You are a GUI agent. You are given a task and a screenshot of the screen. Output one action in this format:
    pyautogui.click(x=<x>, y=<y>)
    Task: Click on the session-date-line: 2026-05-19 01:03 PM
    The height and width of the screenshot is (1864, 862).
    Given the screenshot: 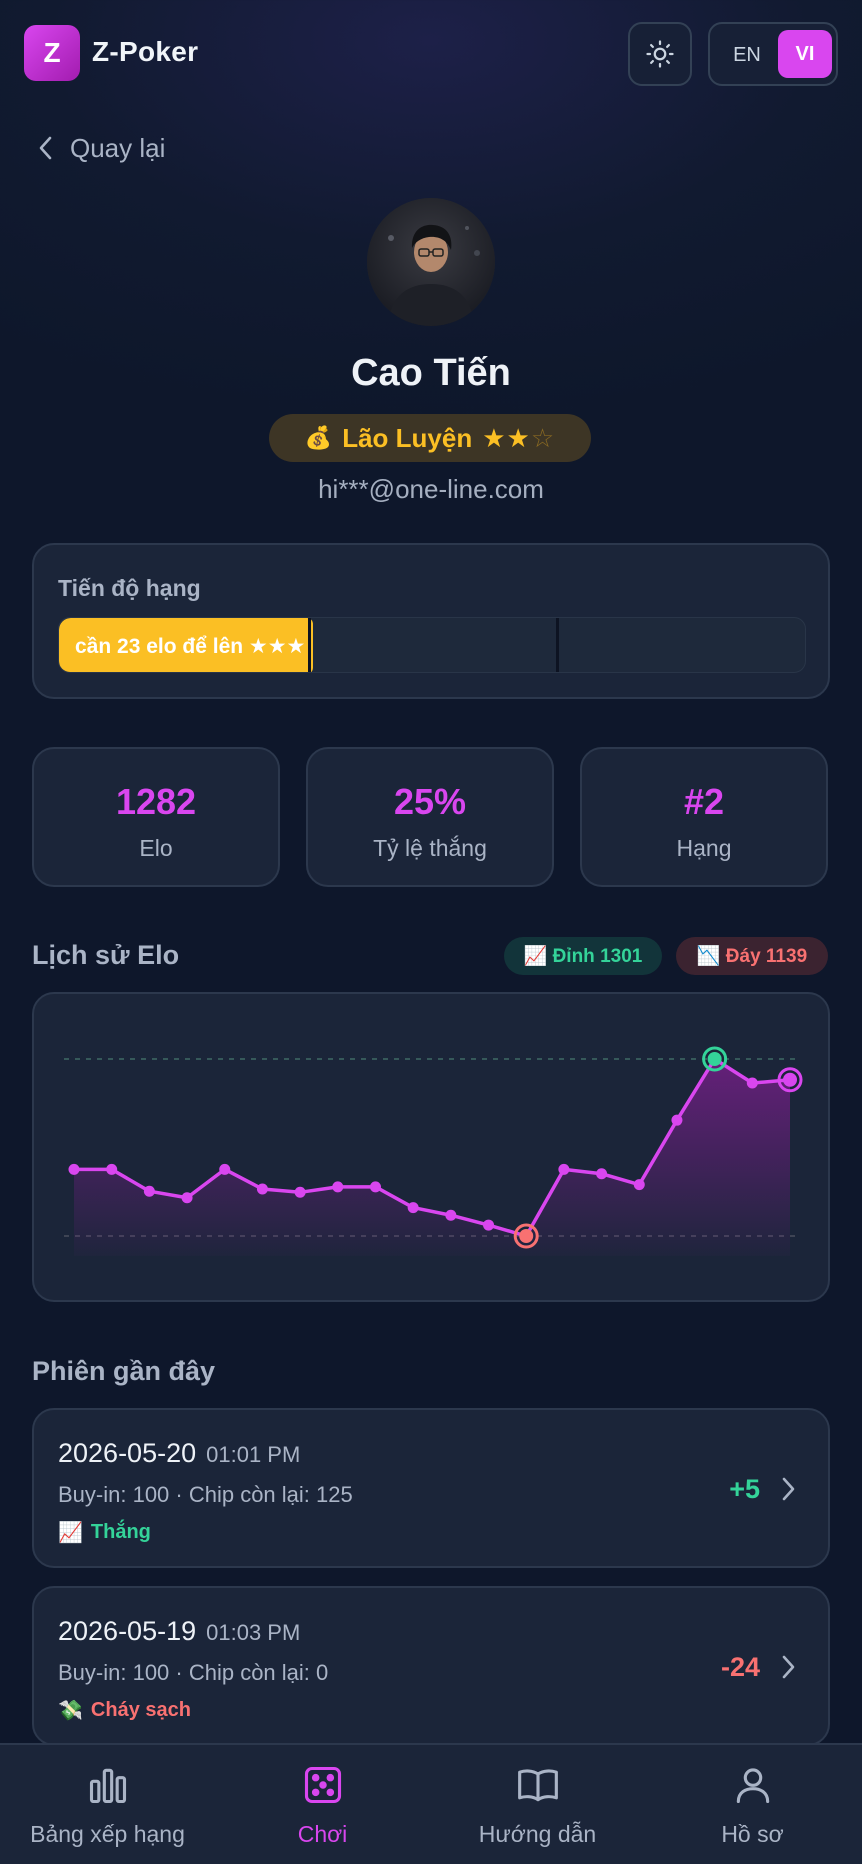 What is the action you would take?
    pyautogui.click(x=179, y=1631)
    